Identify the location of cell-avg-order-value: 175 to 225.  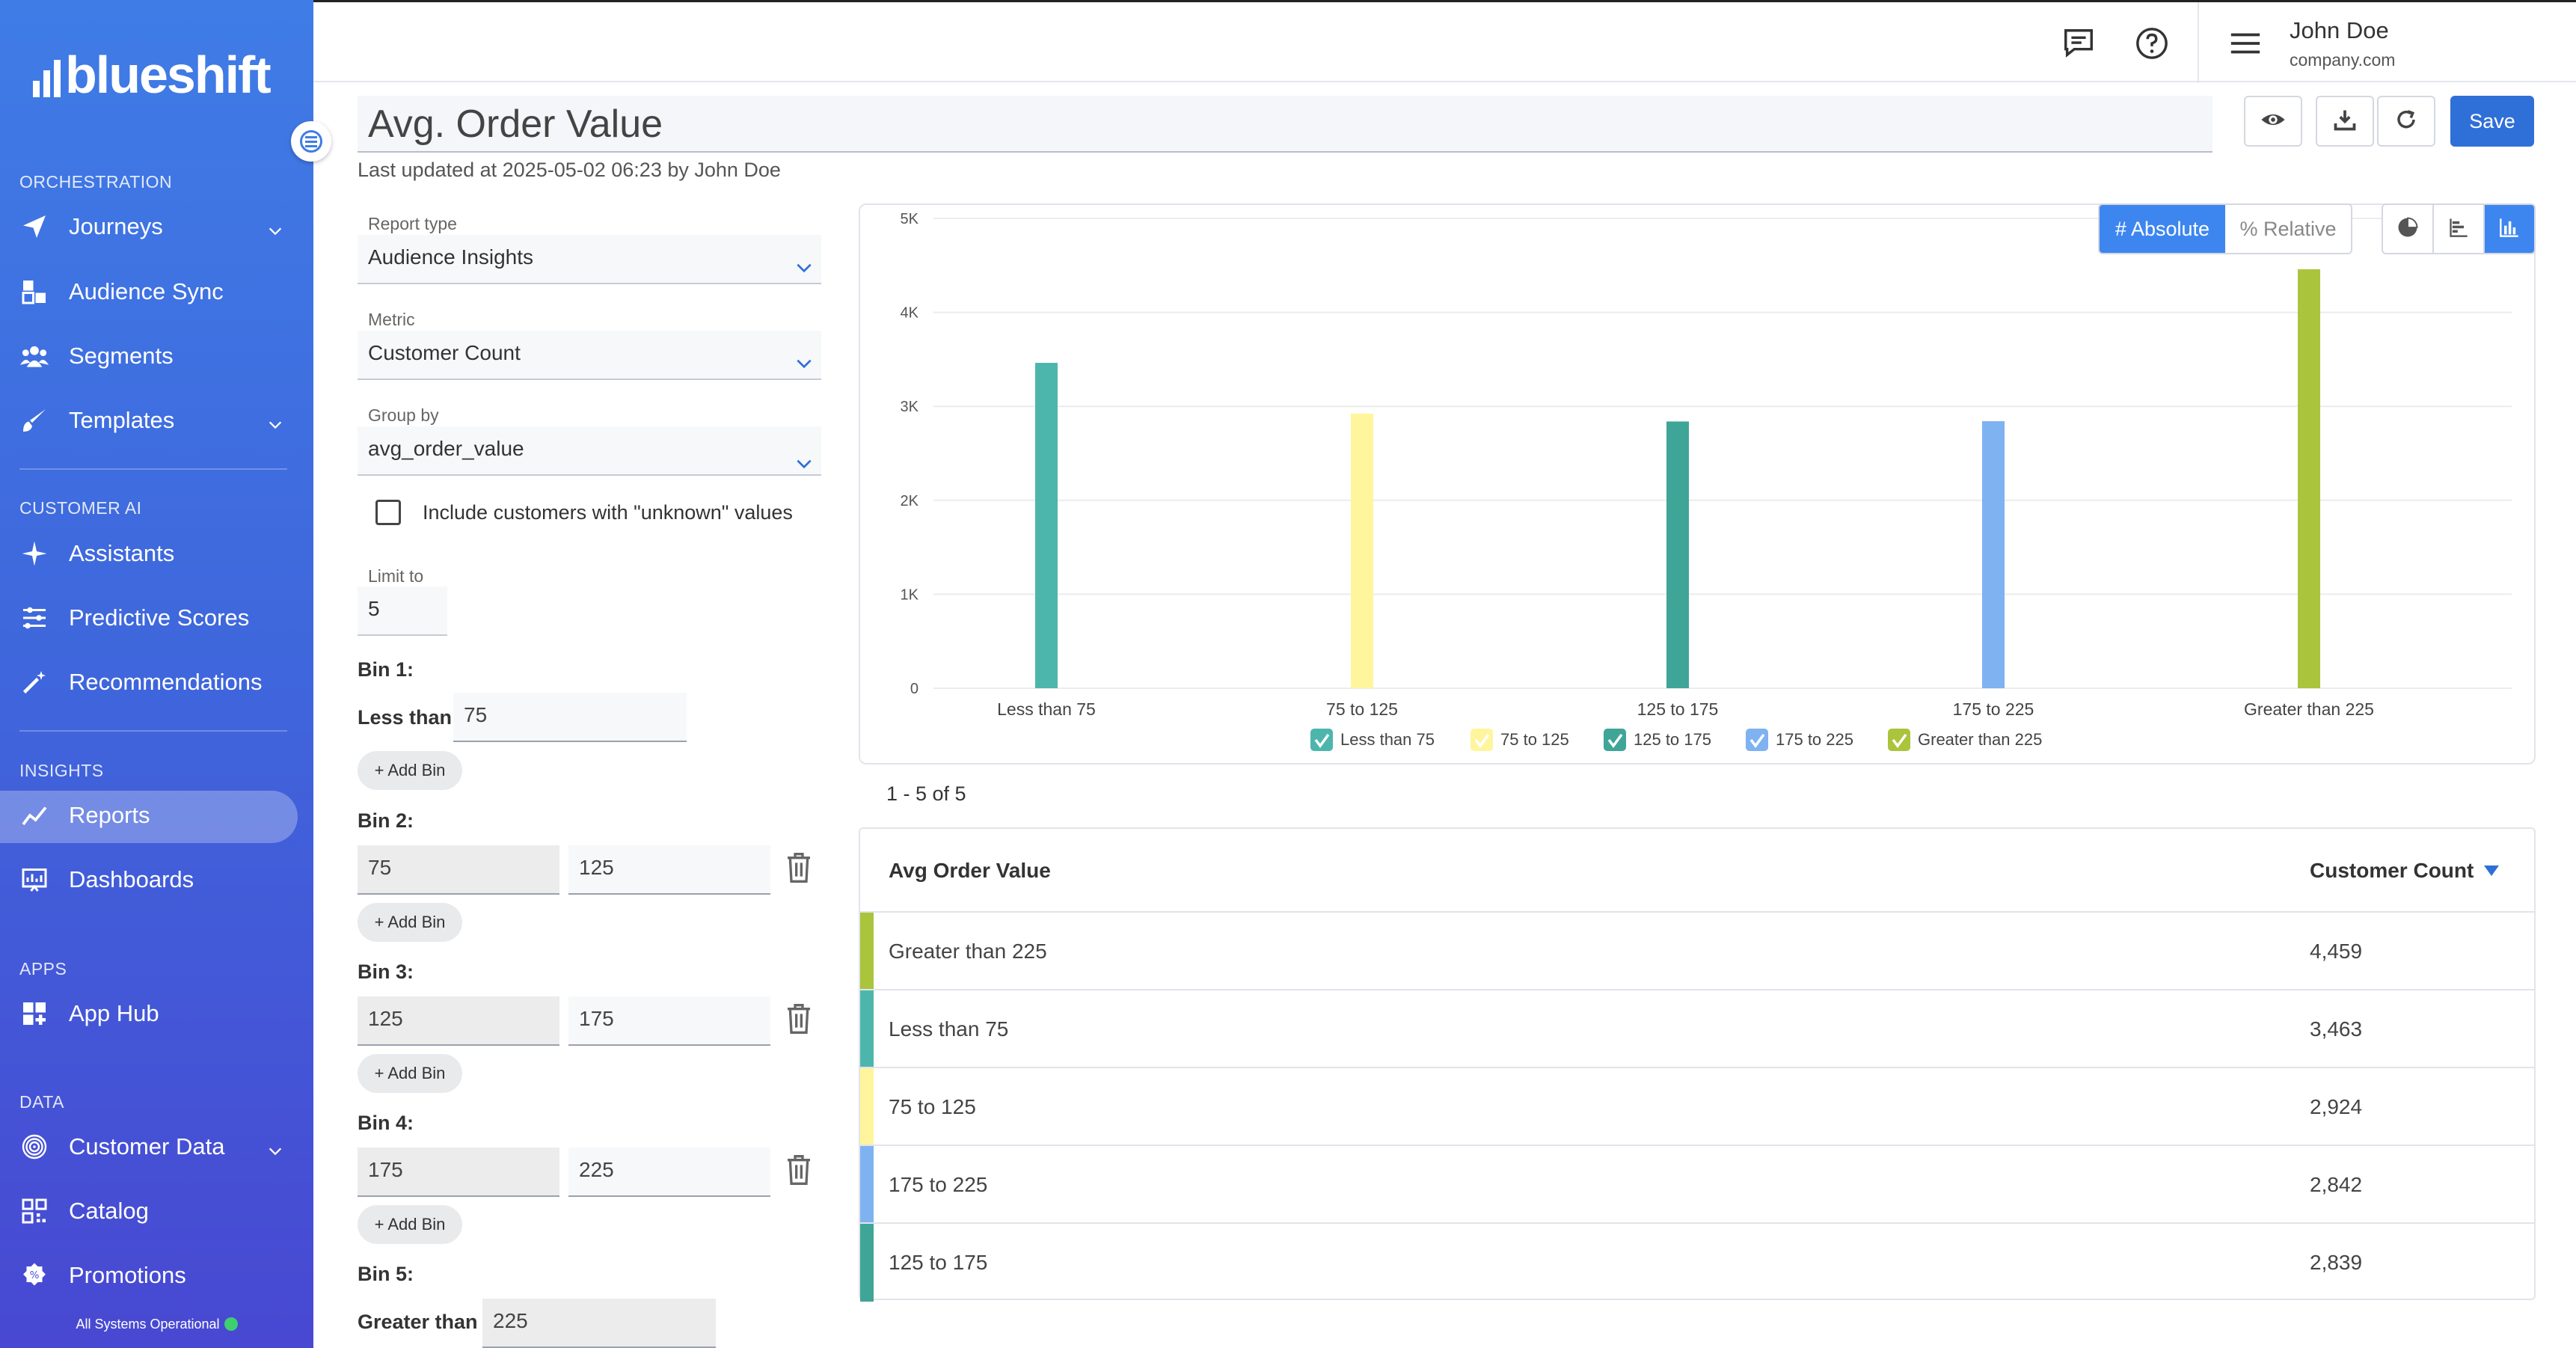
(938, 1185).